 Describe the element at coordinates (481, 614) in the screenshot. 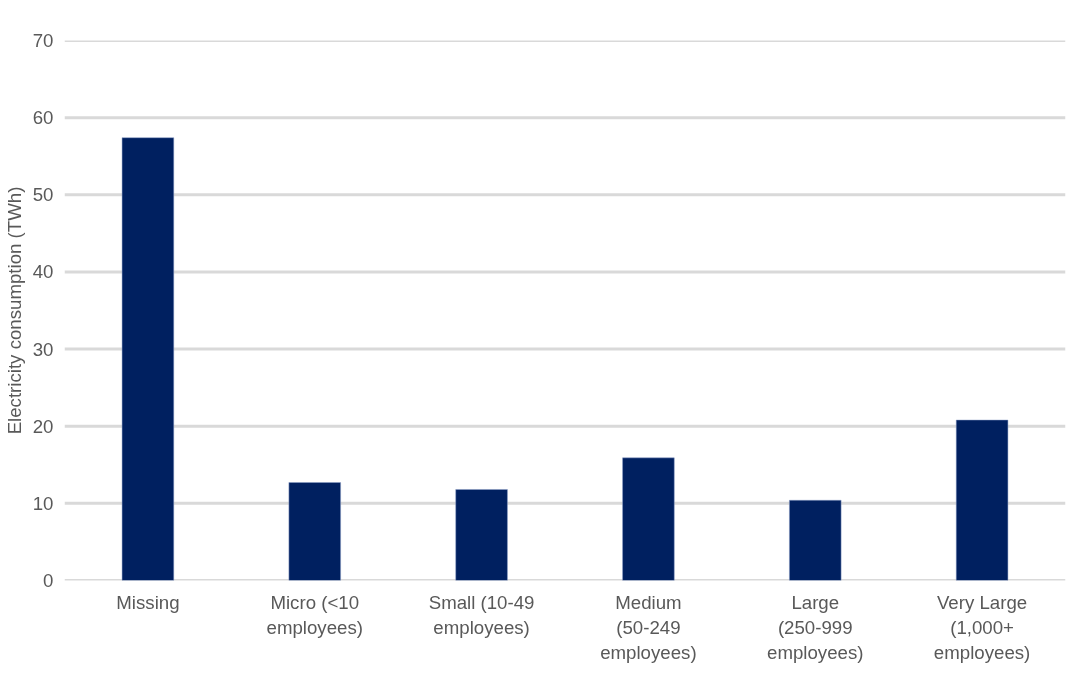

I see `x-tick-label: Small (10-49 employees)` at that location.